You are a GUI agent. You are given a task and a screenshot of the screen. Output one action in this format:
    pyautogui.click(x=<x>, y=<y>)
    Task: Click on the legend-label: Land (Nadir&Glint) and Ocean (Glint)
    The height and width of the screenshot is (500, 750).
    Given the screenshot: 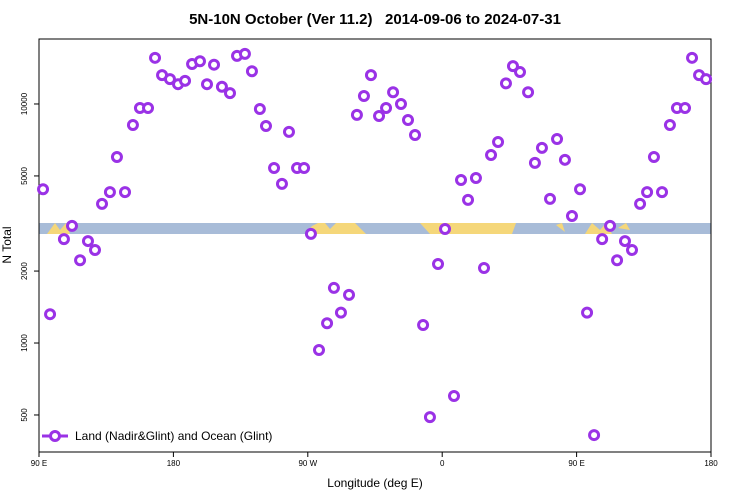 What is the action you would take?
    pyautogui.click(x=173, y=436)
    